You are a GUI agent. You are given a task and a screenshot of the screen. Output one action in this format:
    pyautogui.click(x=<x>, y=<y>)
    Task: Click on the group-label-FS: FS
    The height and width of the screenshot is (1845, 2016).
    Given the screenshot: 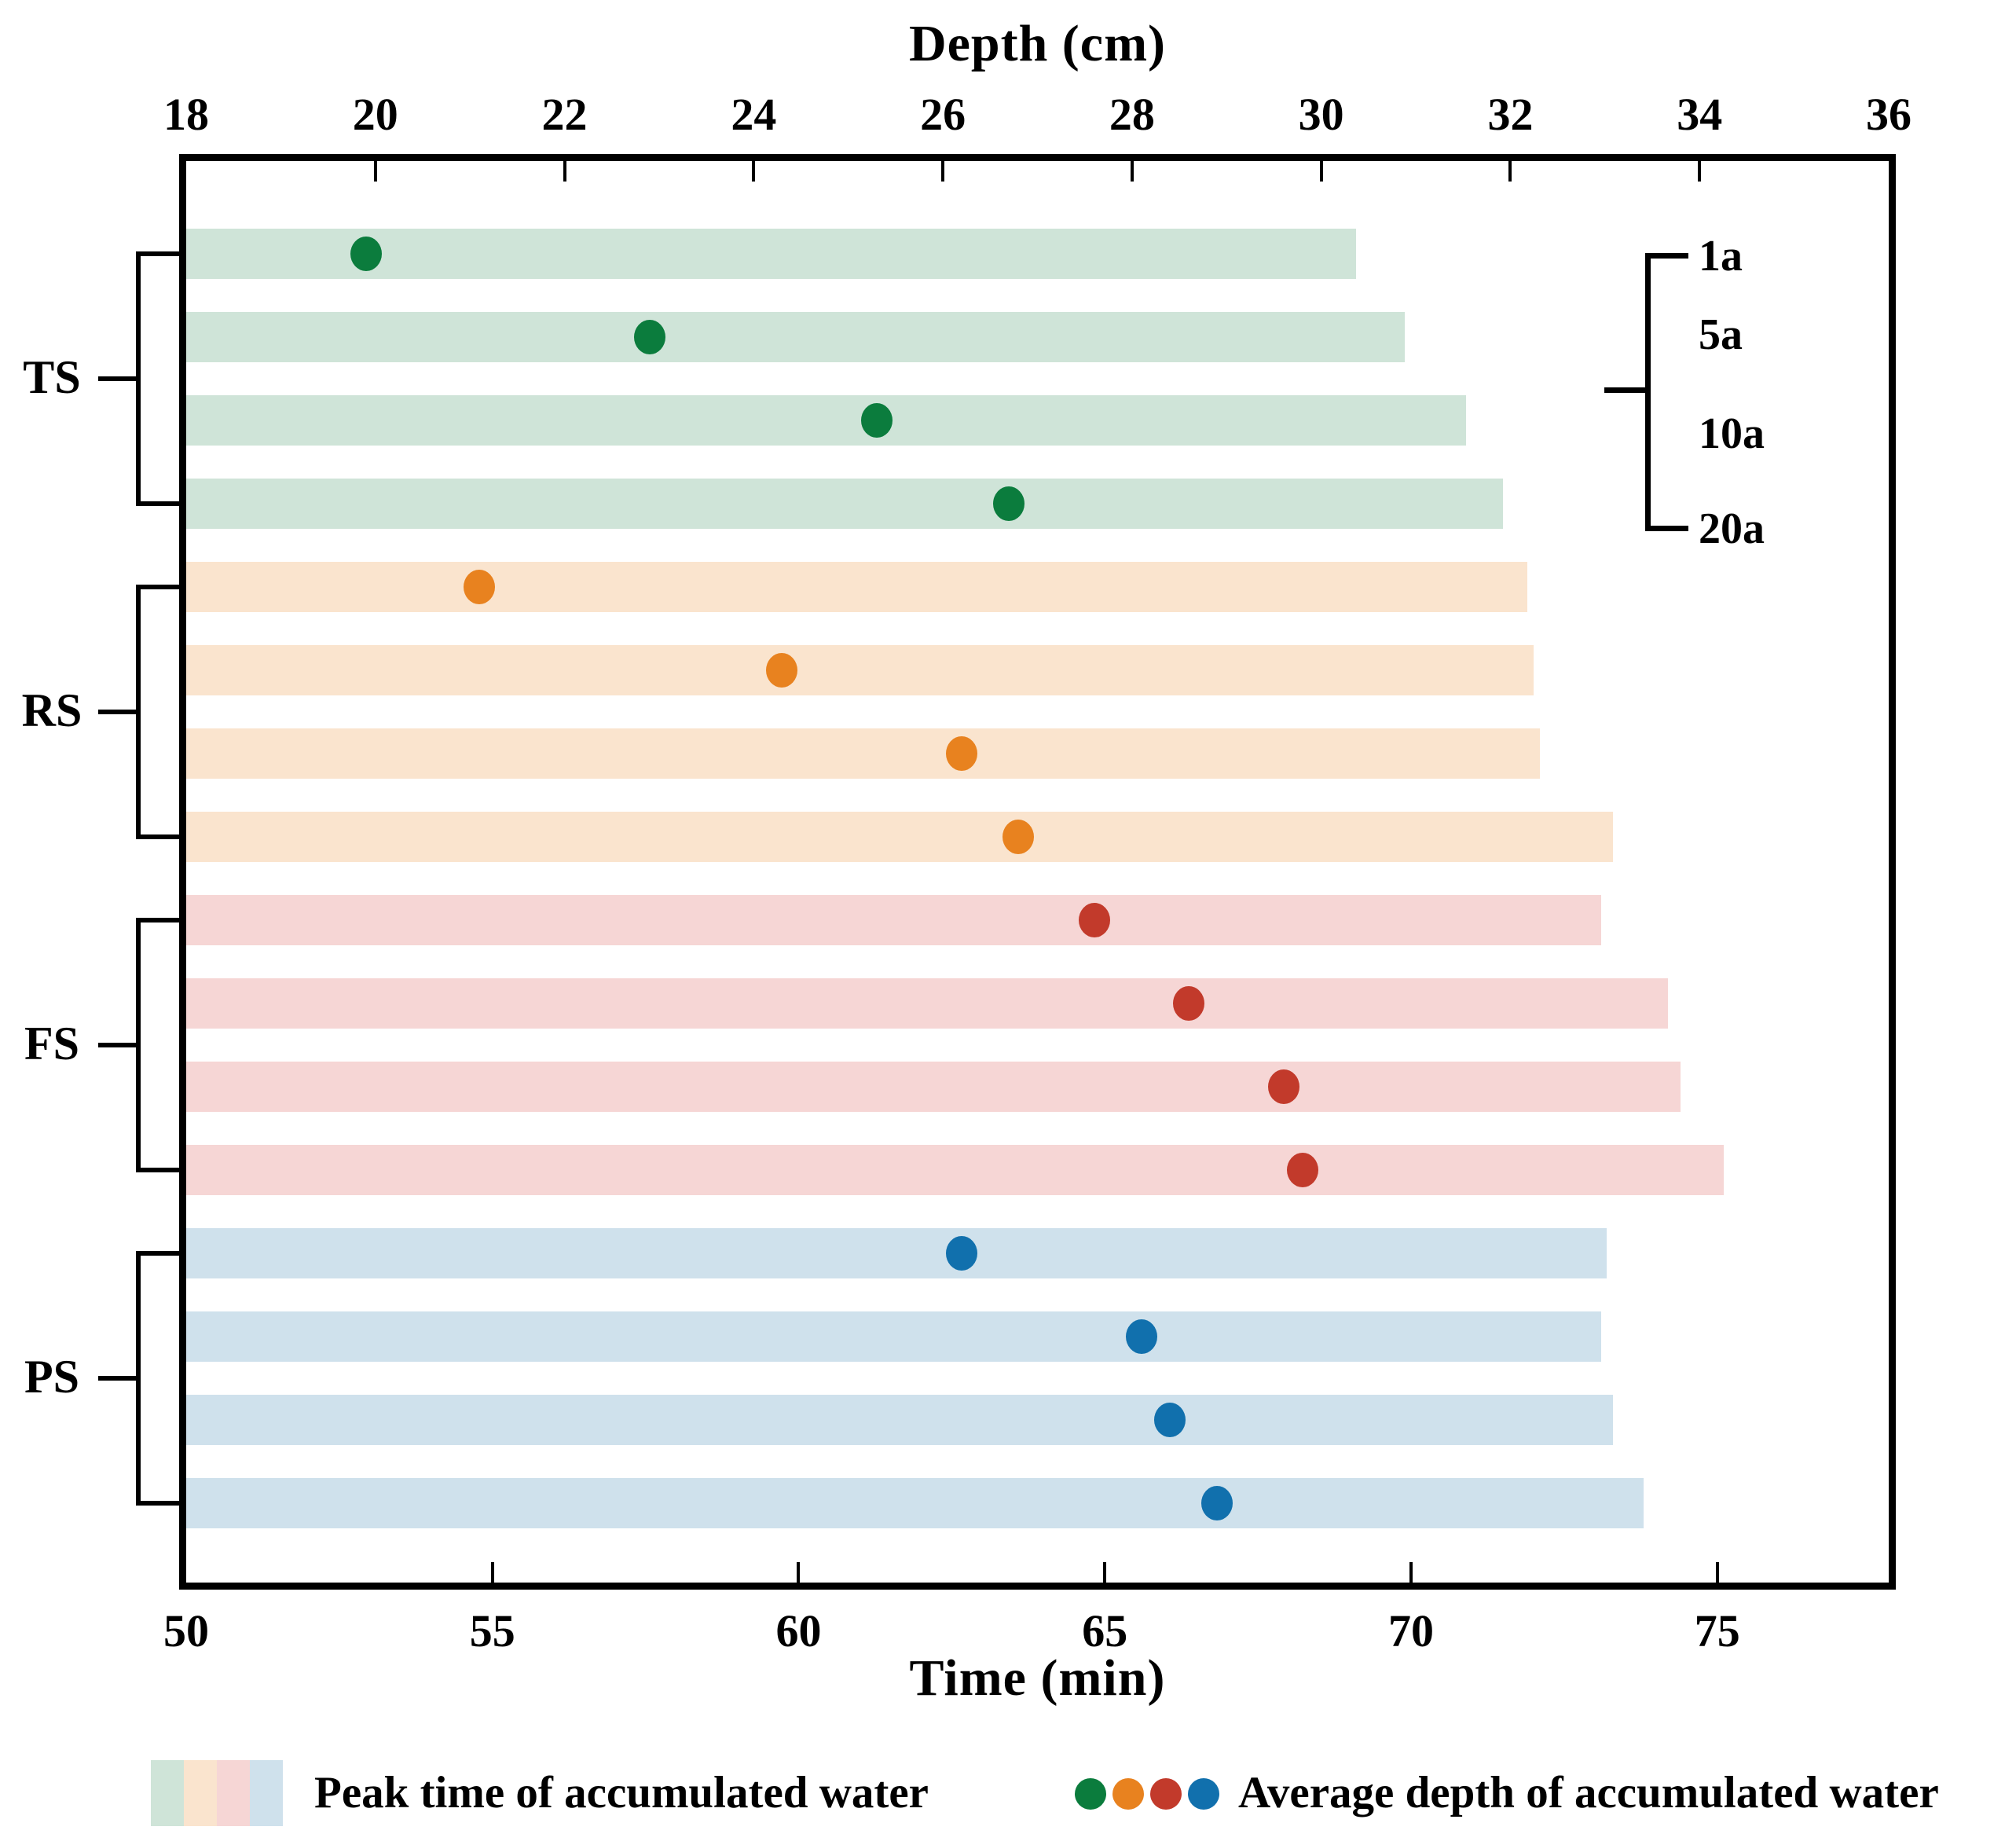 What is the action you would take?
    pyautogui.click(x=52, y=1043)
    